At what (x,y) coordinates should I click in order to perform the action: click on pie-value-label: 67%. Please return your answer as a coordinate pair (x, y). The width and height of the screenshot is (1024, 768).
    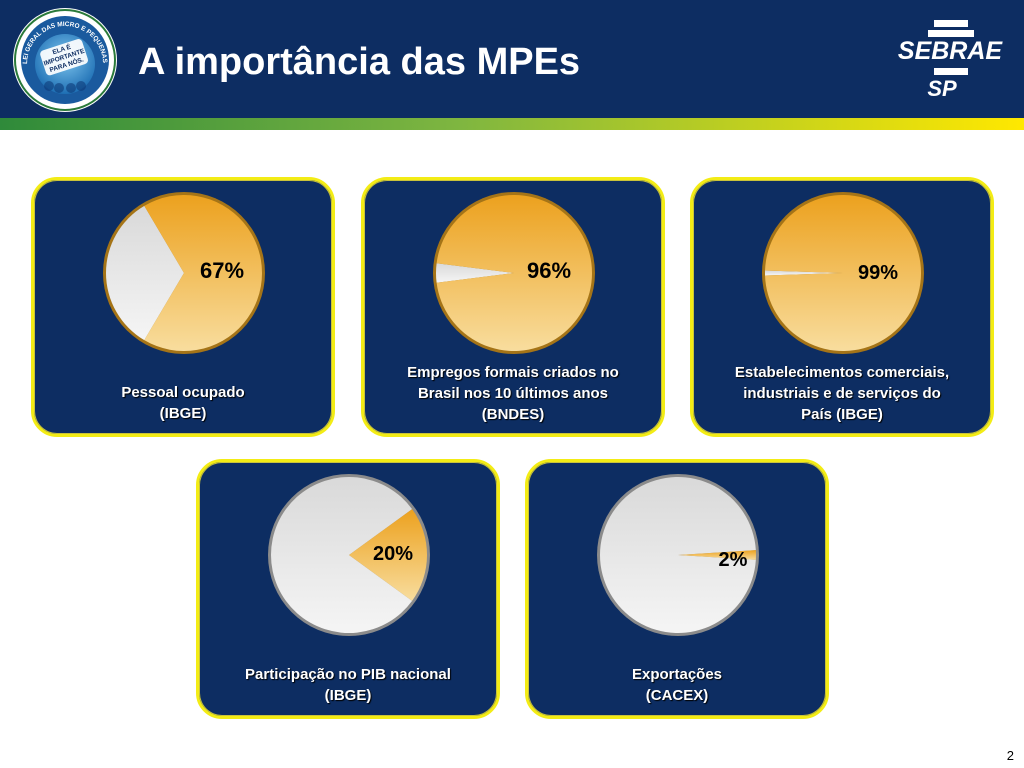
    Looking at the image, I should click on (222, 270).